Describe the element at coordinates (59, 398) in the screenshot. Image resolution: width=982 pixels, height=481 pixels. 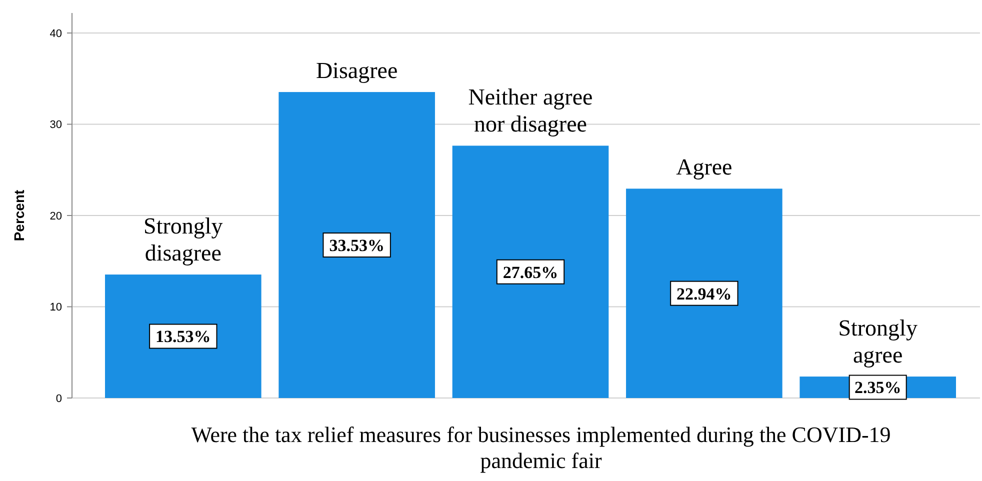
I see `y-tick-label: 0` at that location.